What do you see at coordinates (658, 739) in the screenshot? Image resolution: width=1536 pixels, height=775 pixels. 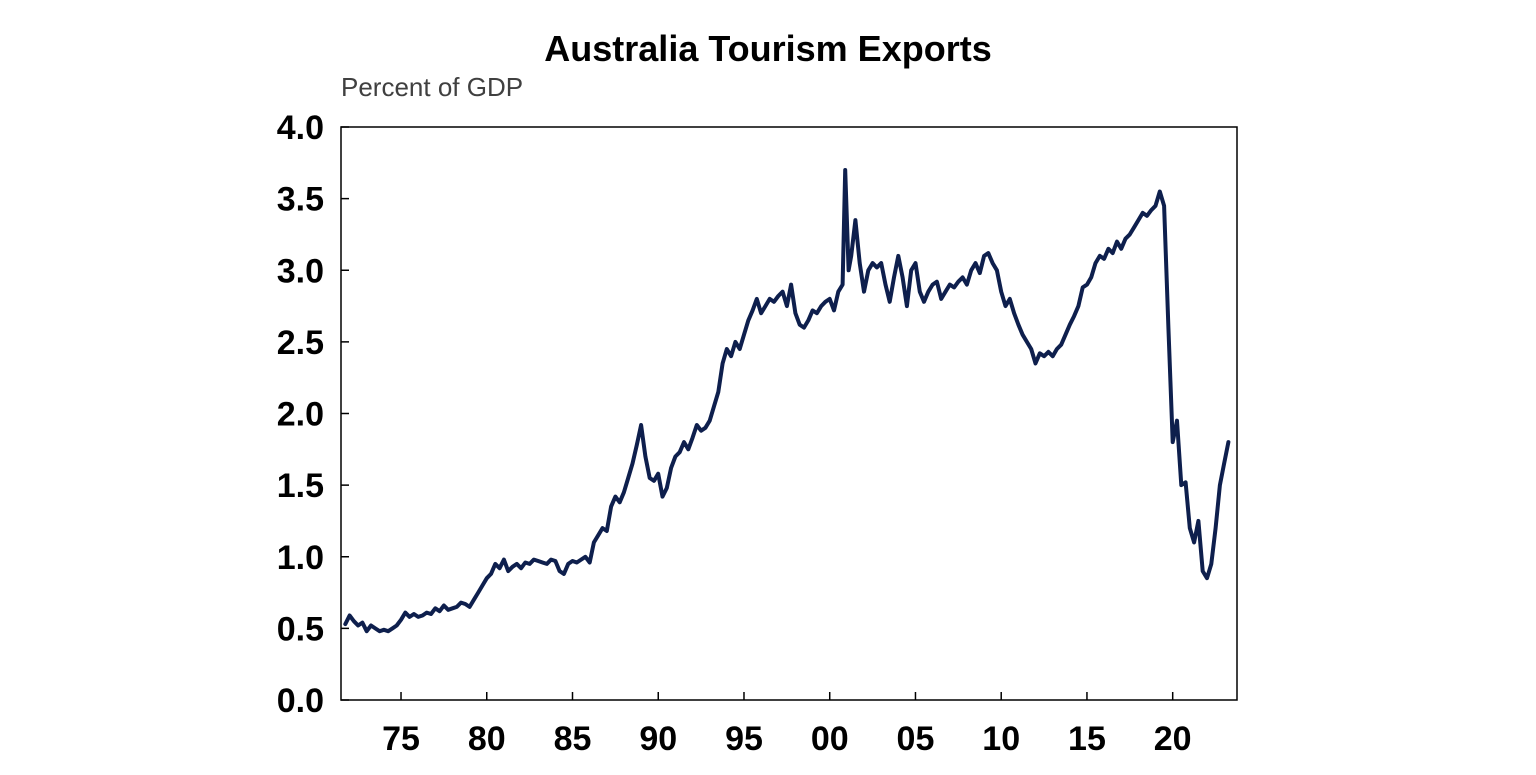 I see `x-tick-label: 90` at bounding box center [658, 739].